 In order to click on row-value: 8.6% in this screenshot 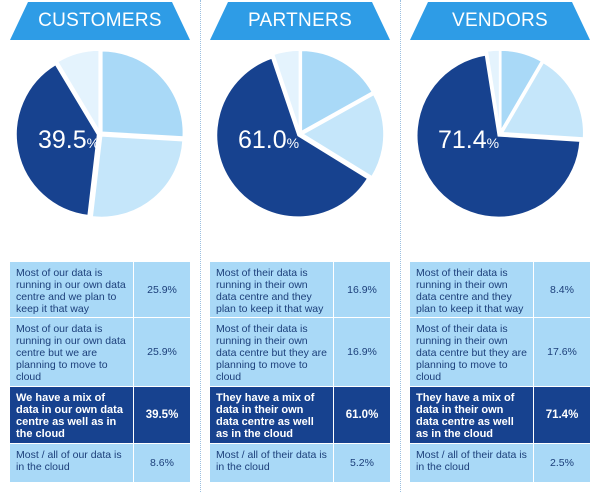, I will do `click(162, 463)`.